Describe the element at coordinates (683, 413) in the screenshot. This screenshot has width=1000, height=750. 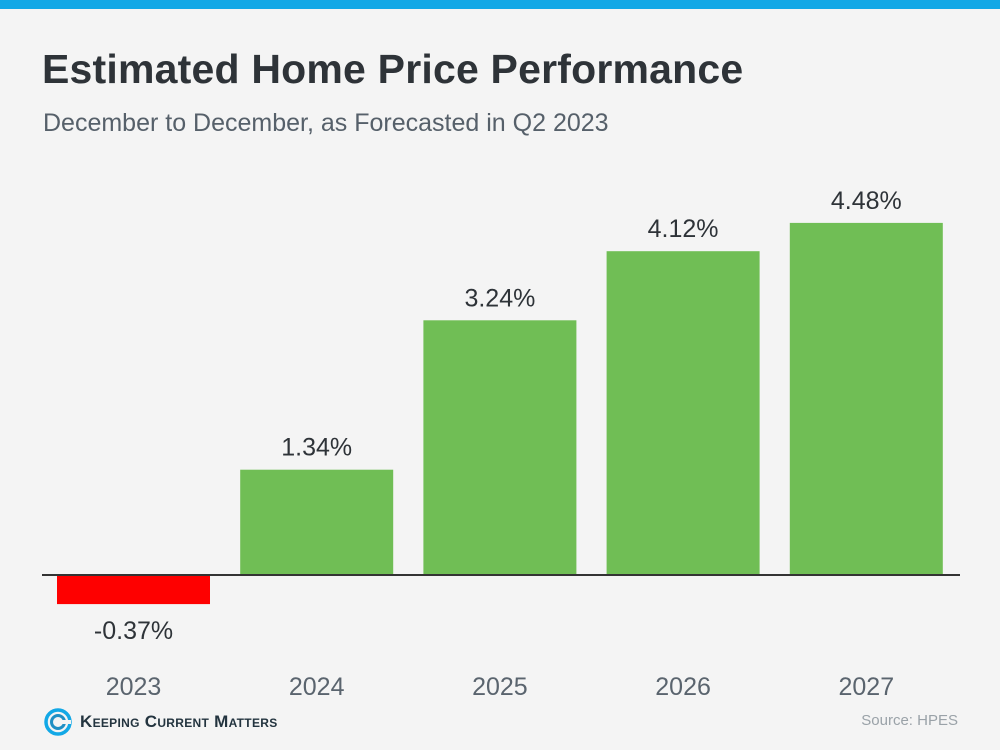
I see `bar-2026` at that location.